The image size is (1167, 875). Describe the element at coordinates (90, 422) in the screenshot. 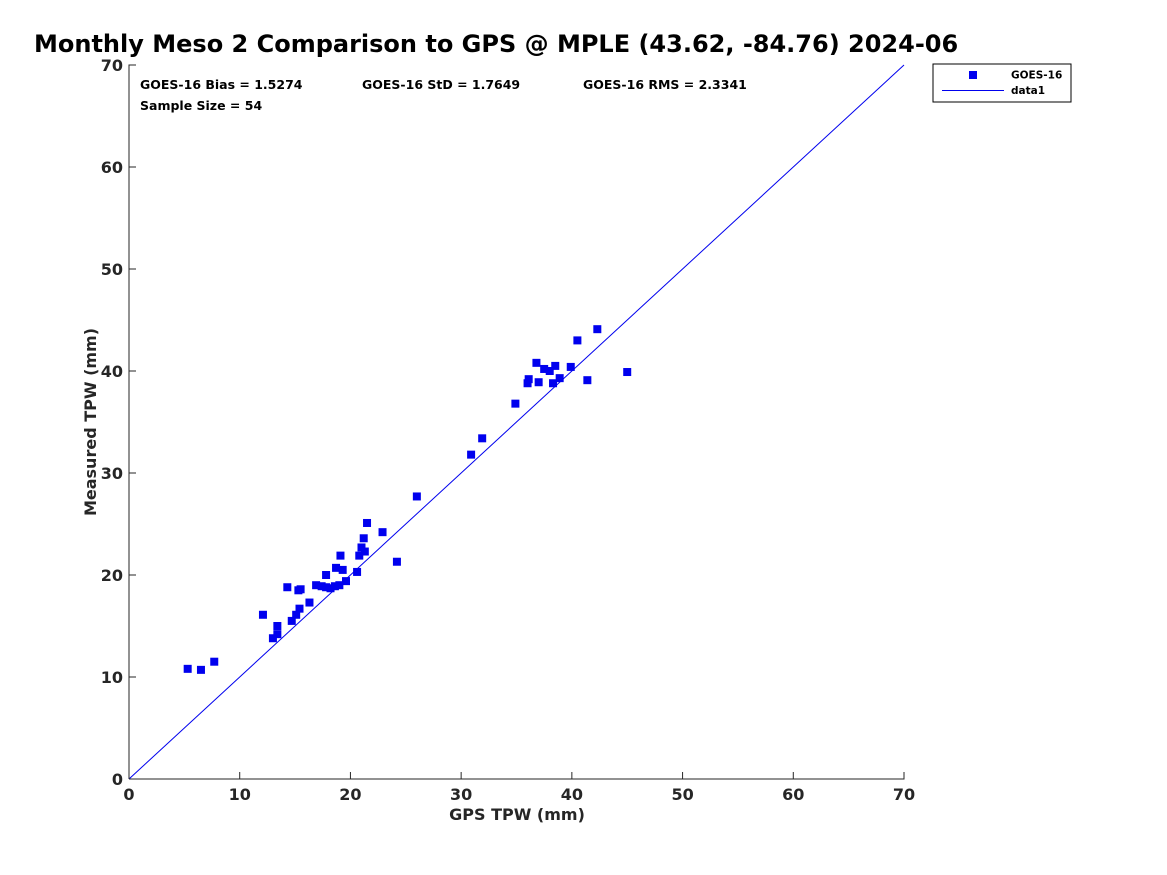

I see `y-axis-label: Measured TPW (mm)` at that location.